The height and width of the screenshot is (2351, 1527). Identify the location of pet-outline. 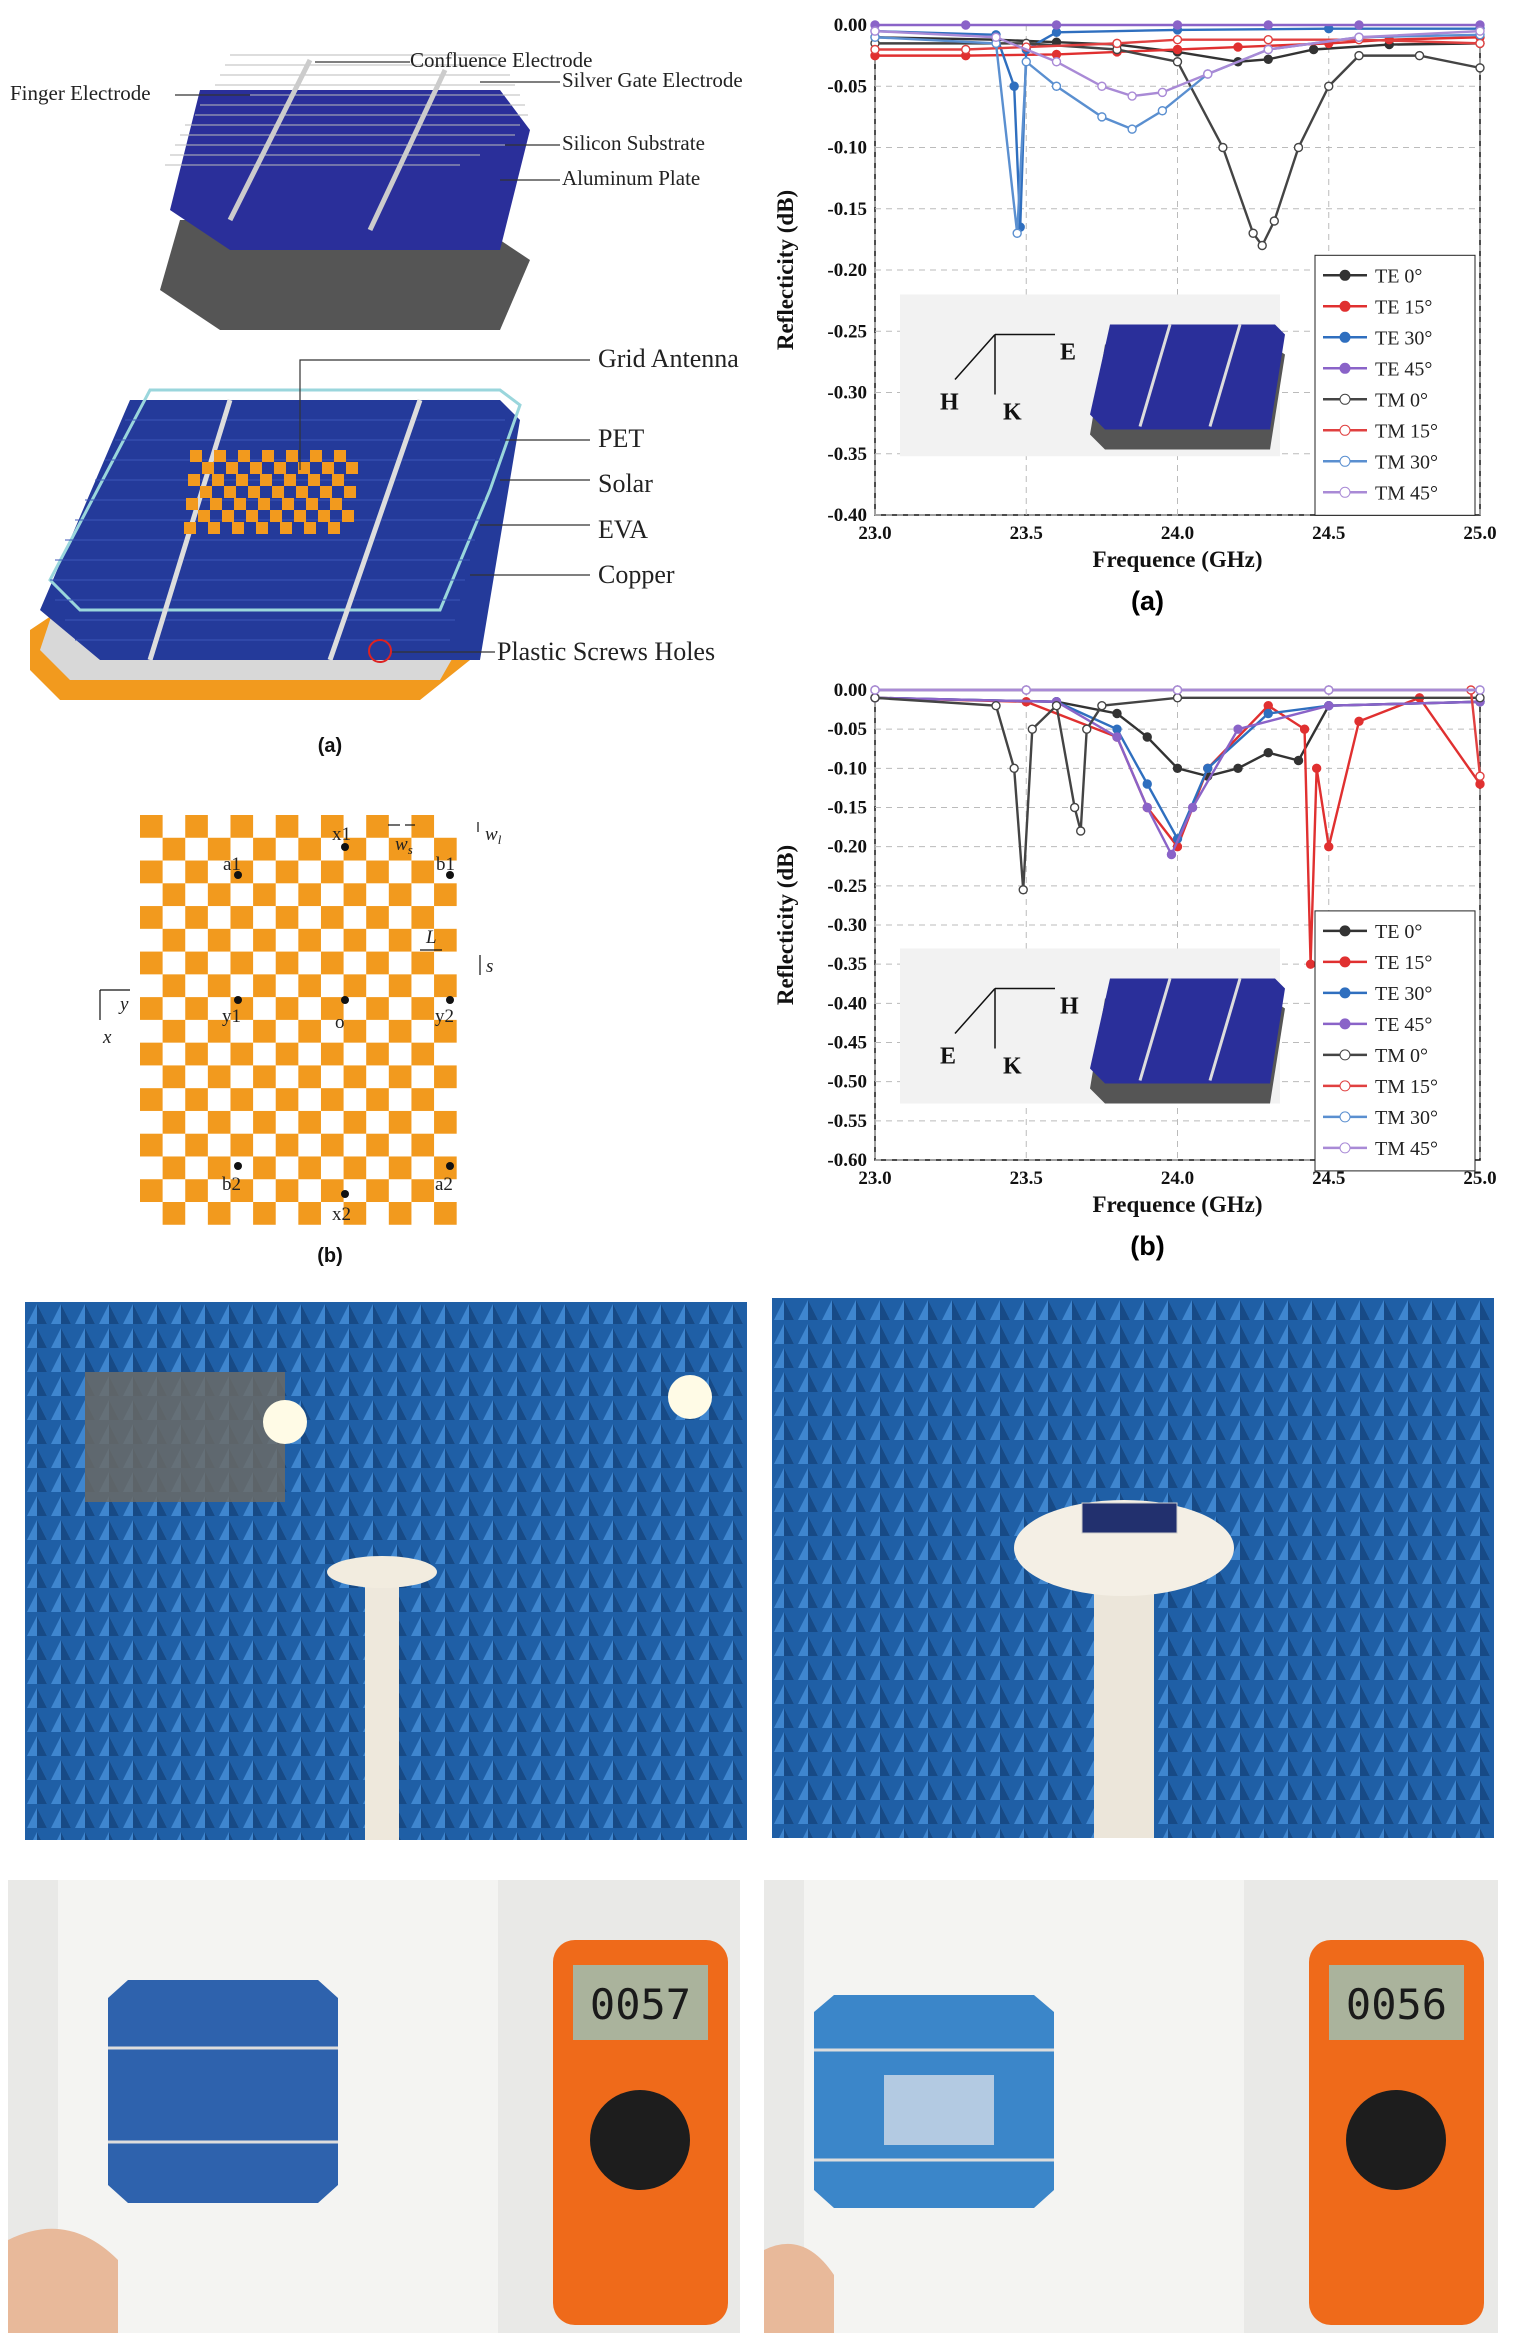
(285, 500).